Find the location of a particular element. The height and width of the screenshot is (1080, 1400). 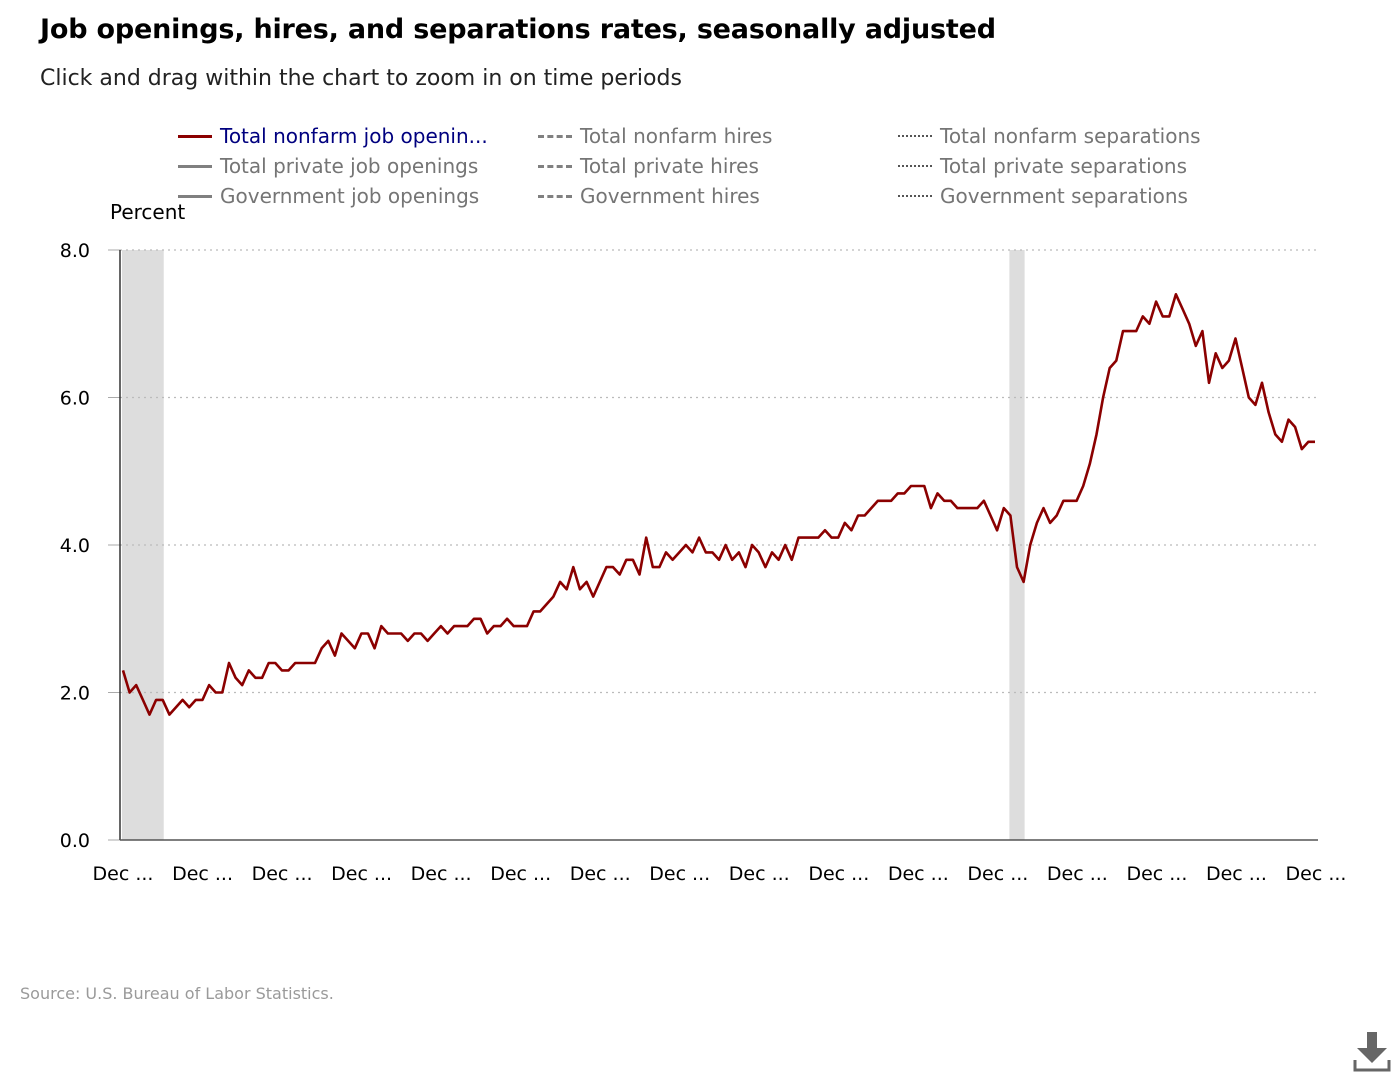

source-note: Source: U.S. Bureau of Labor Statistics. is located at coordinates (177, 993).